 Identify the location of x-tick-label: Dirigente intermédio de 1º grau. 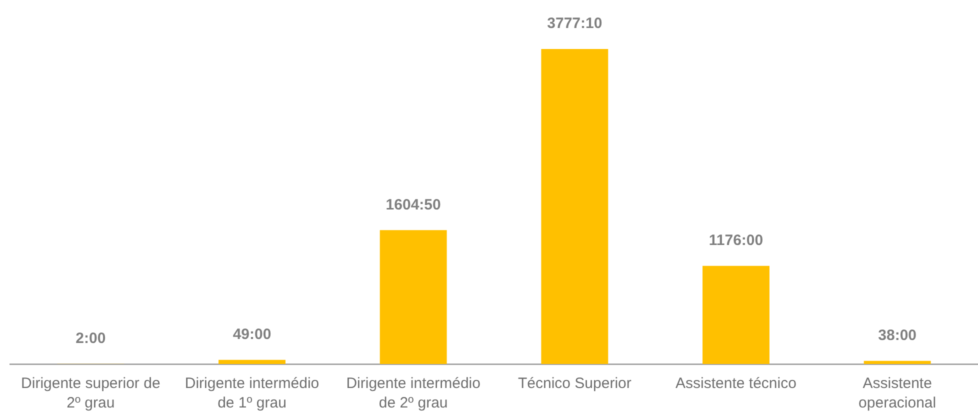
(252, 393).